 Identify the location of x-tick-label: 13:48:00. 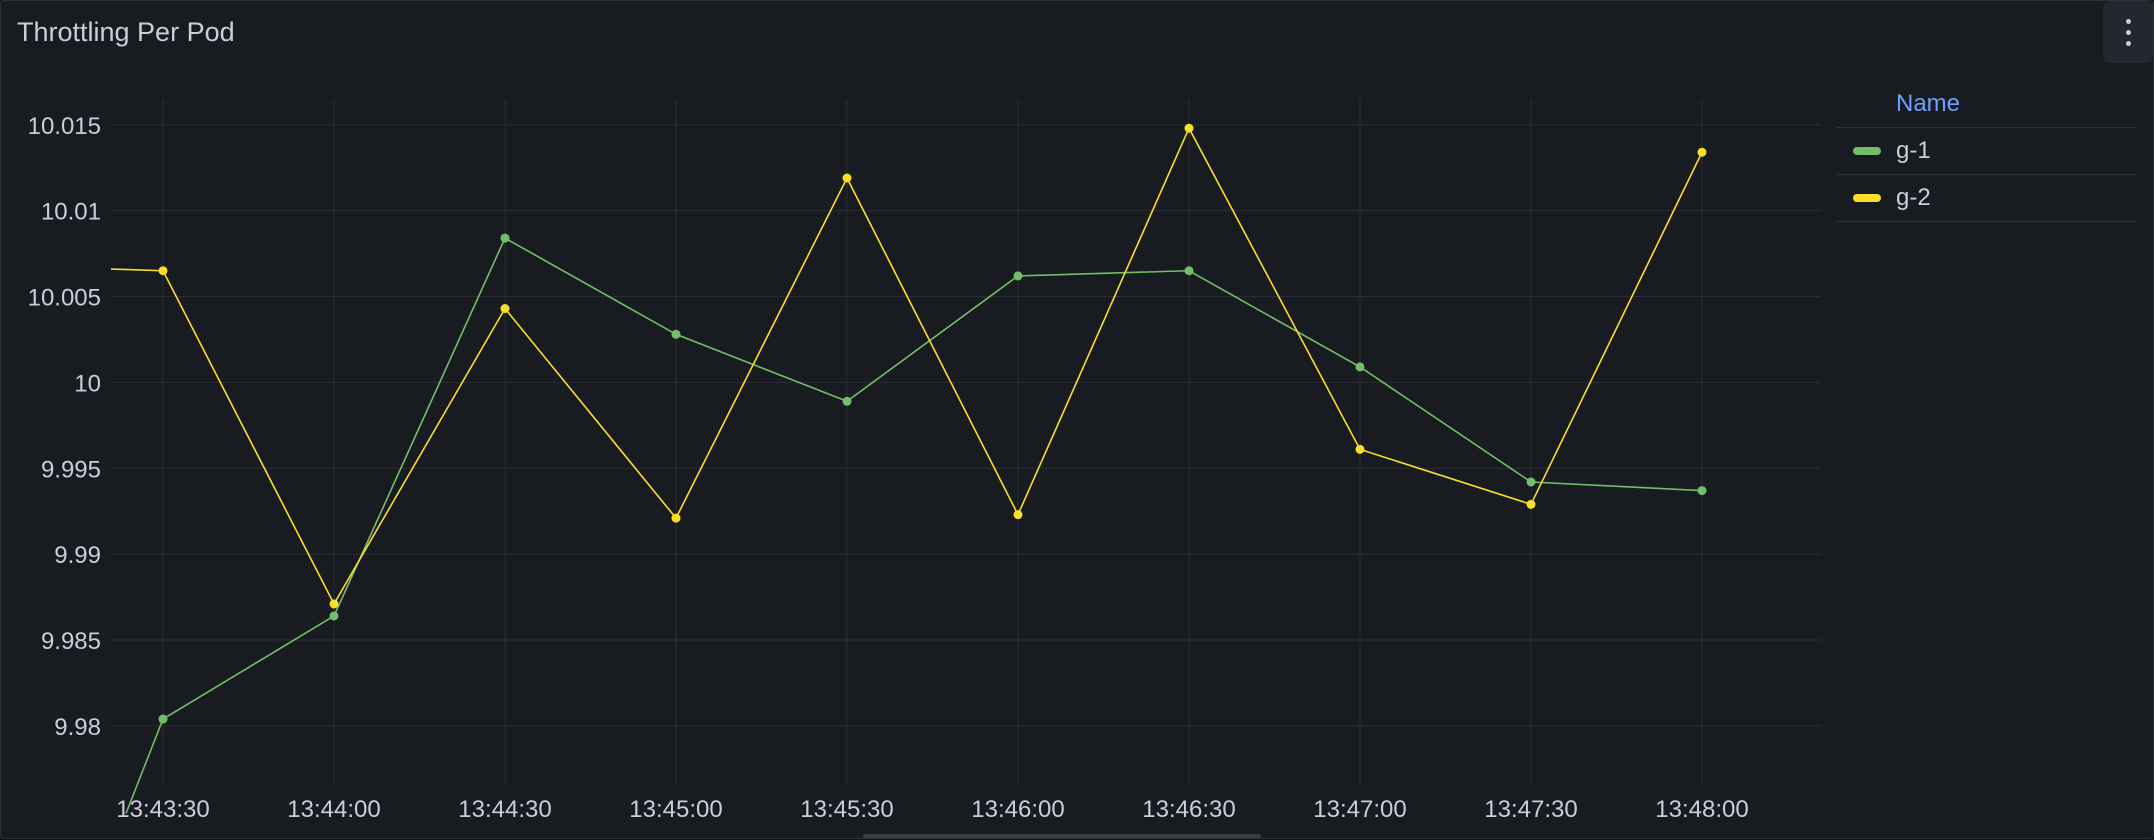
(1701, 809).